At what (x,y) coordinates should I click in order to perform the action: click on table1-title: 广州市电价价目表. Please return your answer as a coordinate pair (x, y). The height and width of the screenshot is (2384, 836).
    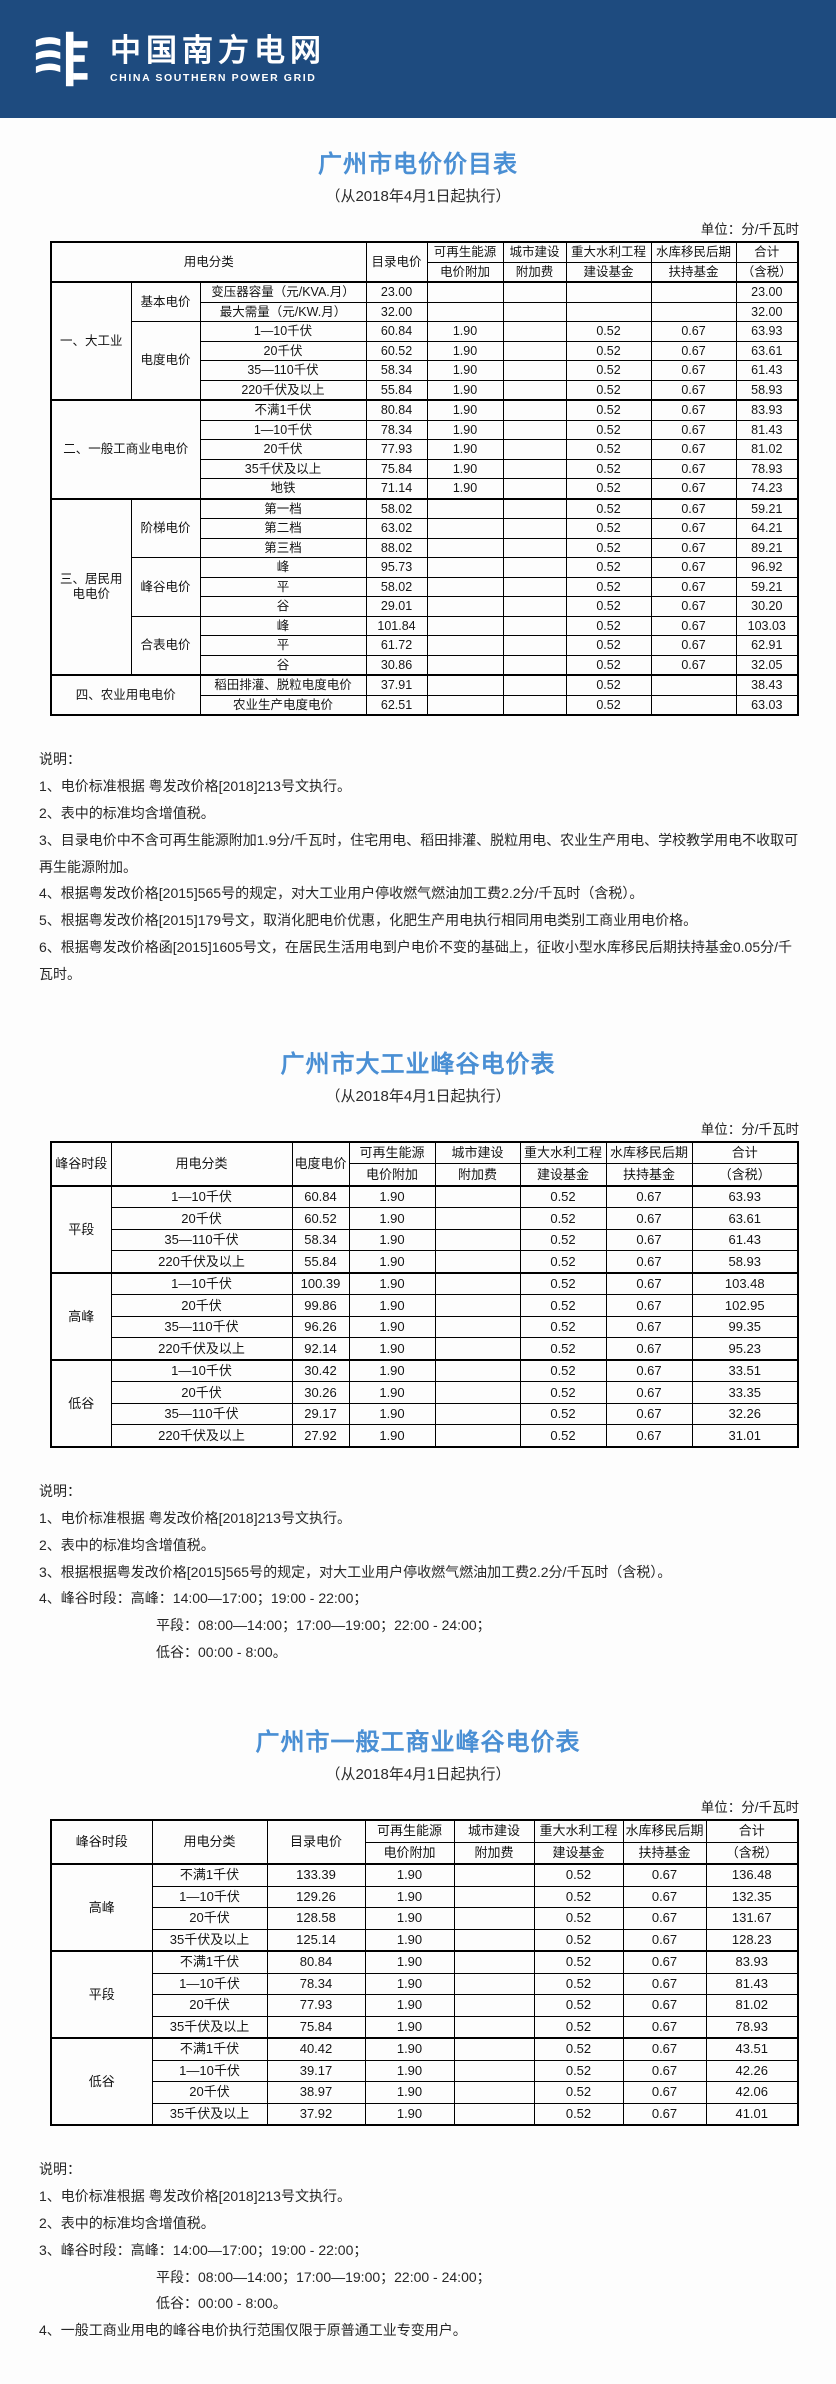
    Looking at the image, I should click on (418, 164).